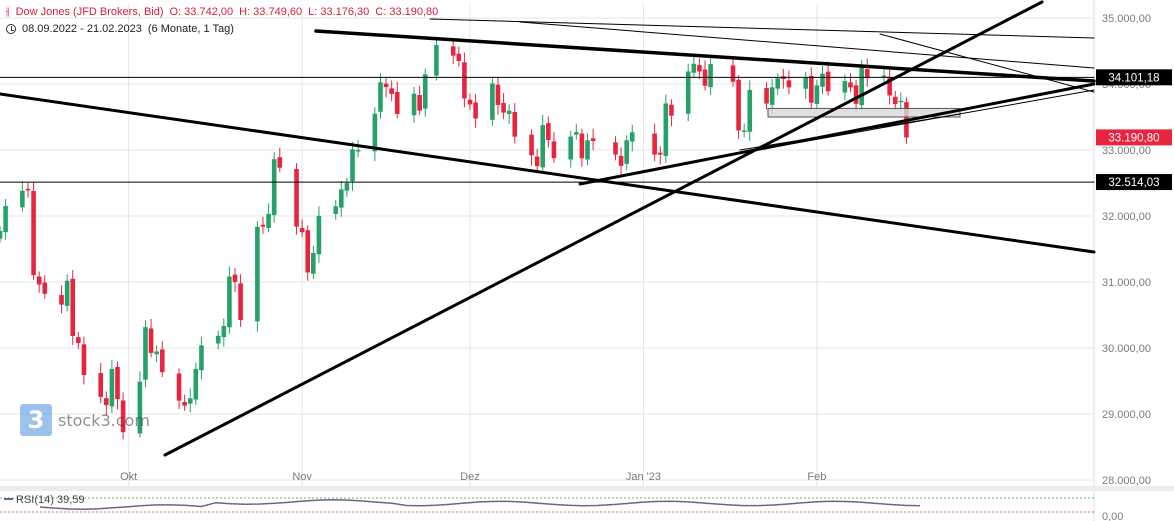 The image size is (1174, 521). What do you see at coordinates (271, 12) in the screenshot?
I see `high-value: H: 33.749,60` at bounding box center [271, 12].